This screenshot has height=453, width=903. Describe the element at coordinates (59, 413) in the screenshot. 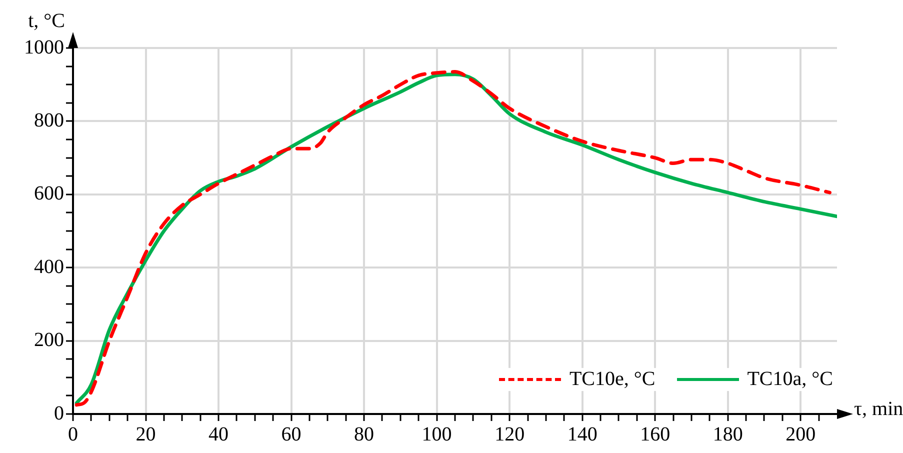

I see `y-tick-label: 0` at that location.